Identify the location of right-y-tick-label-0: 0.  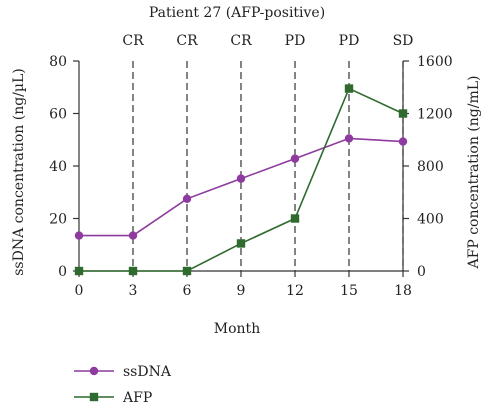
(421, 272).